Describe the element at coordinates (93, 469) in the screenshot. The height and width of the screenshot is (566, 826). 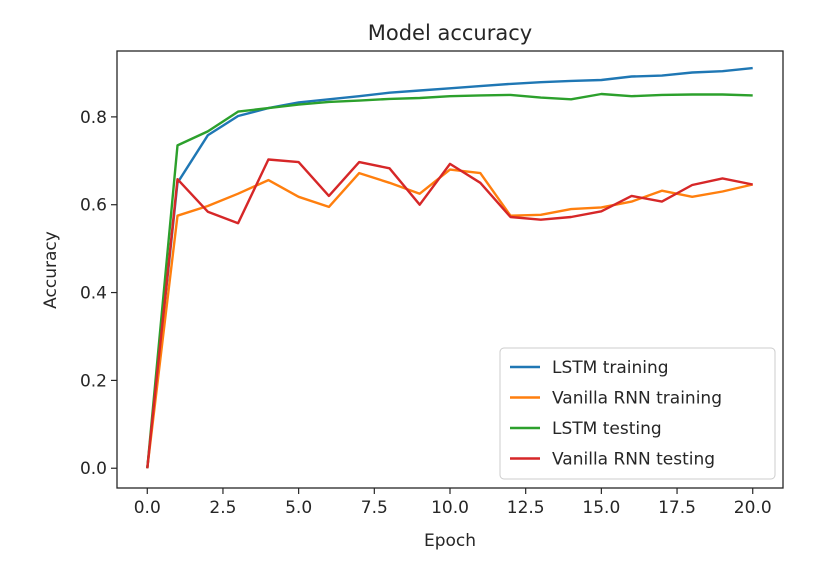
I see `y-tick-label: 0.0` at that location.